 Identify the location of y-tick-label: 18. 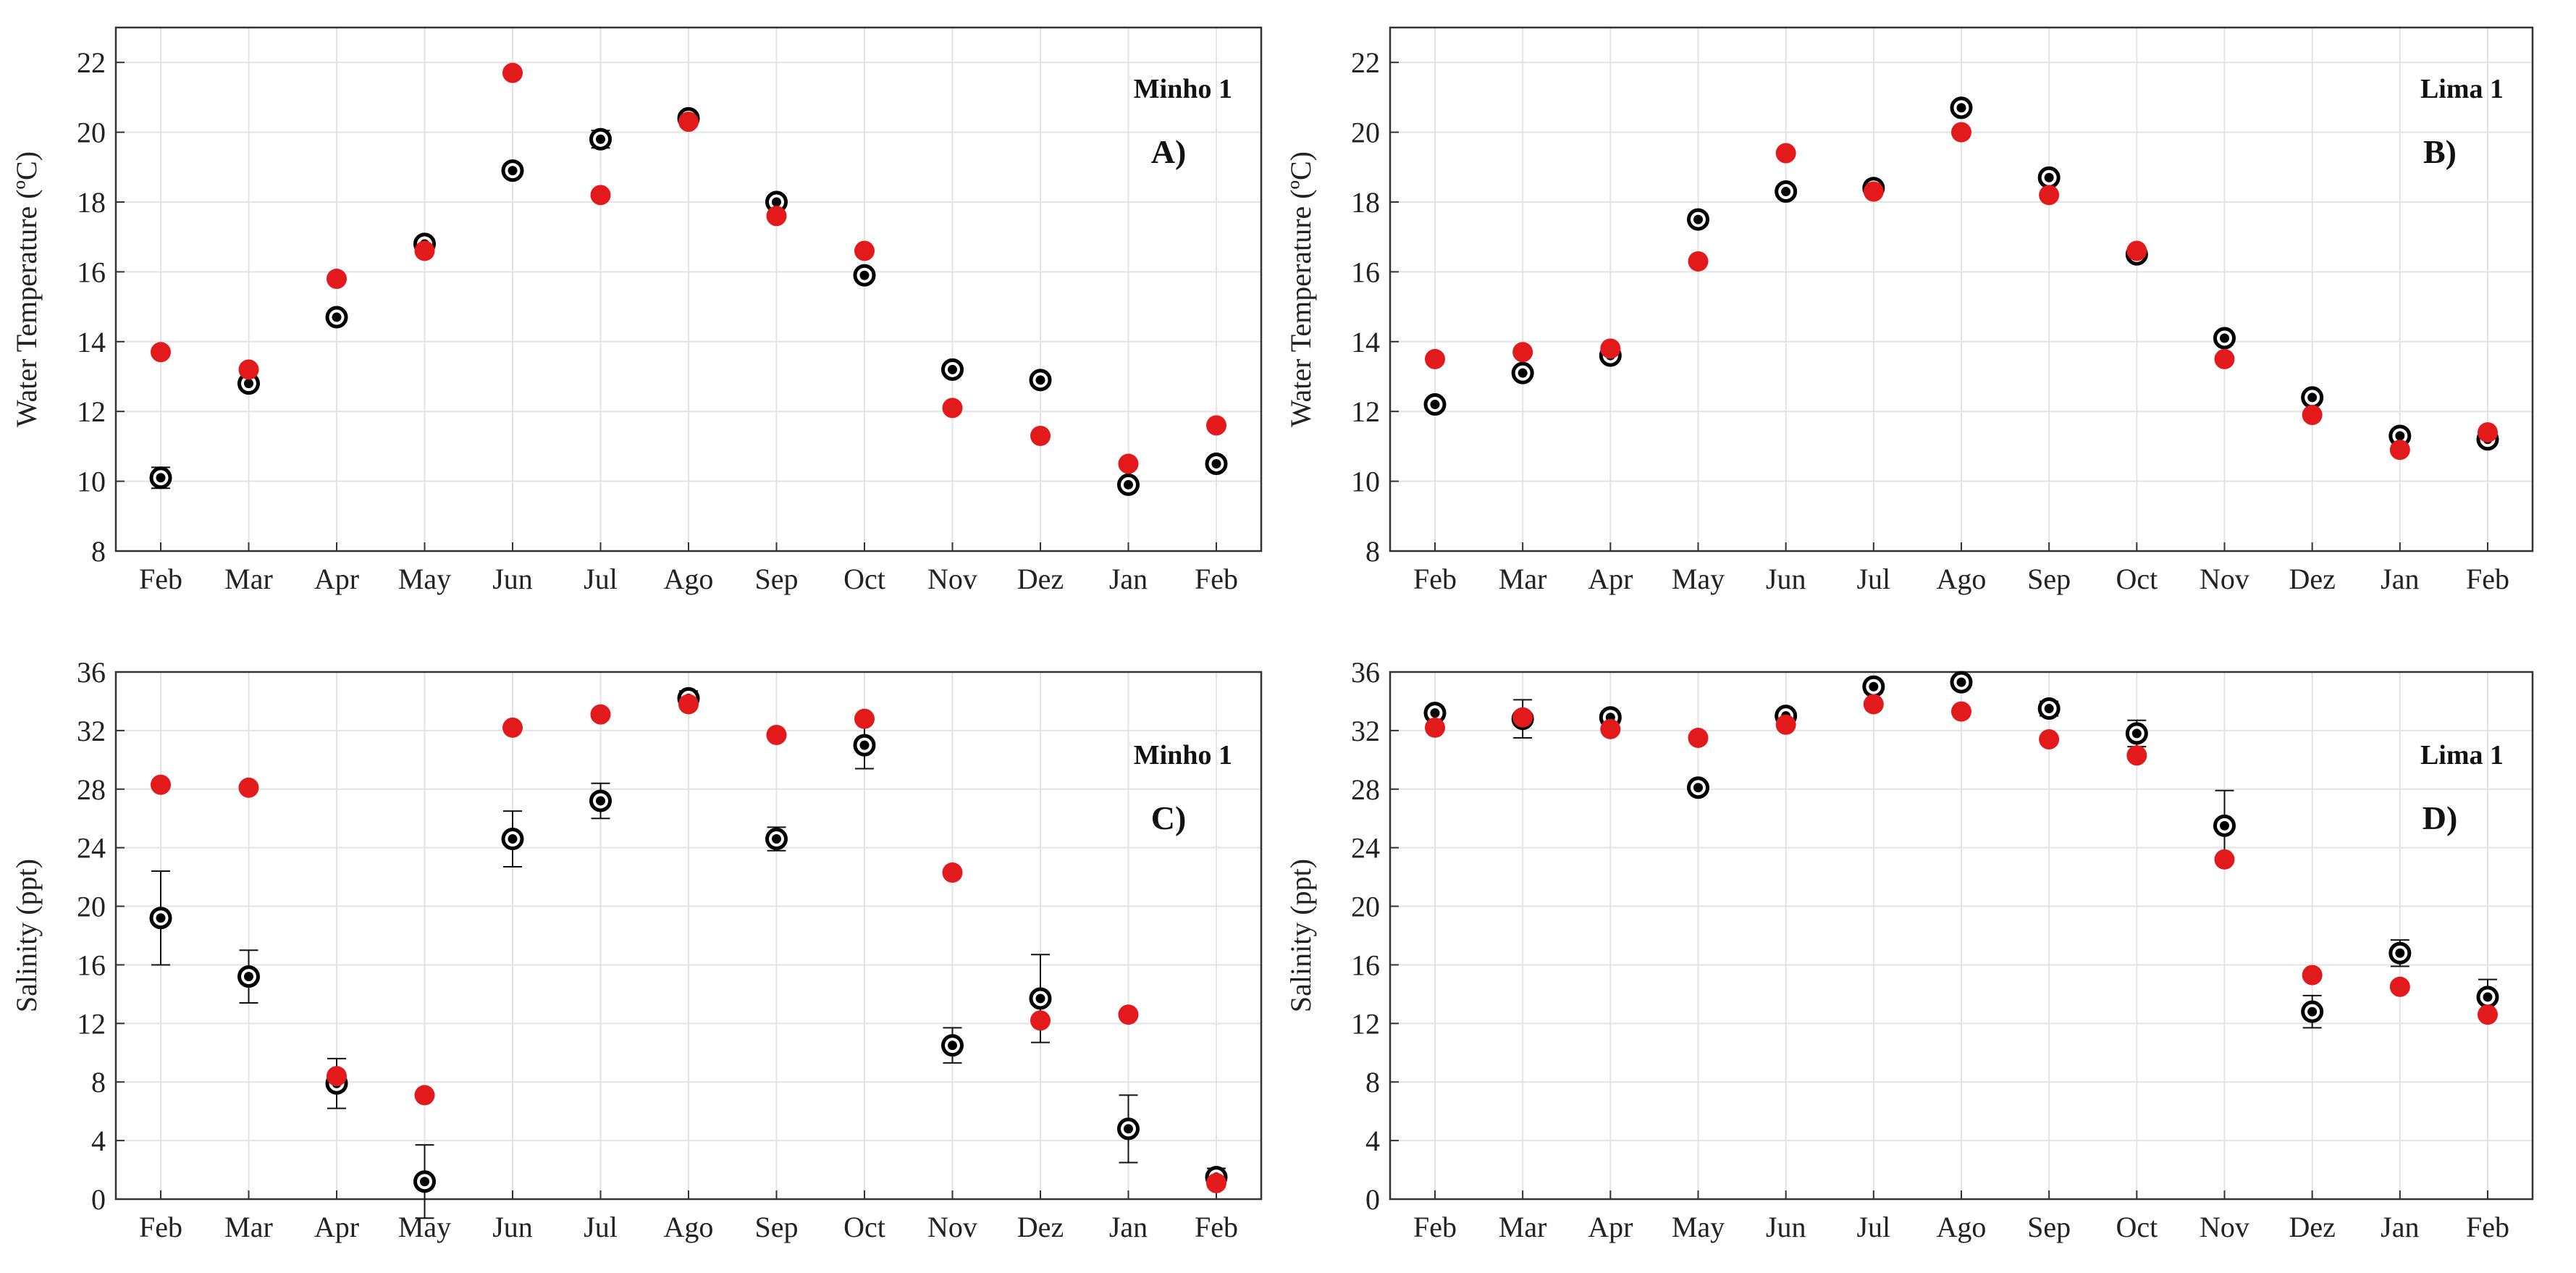
(1365, 202).